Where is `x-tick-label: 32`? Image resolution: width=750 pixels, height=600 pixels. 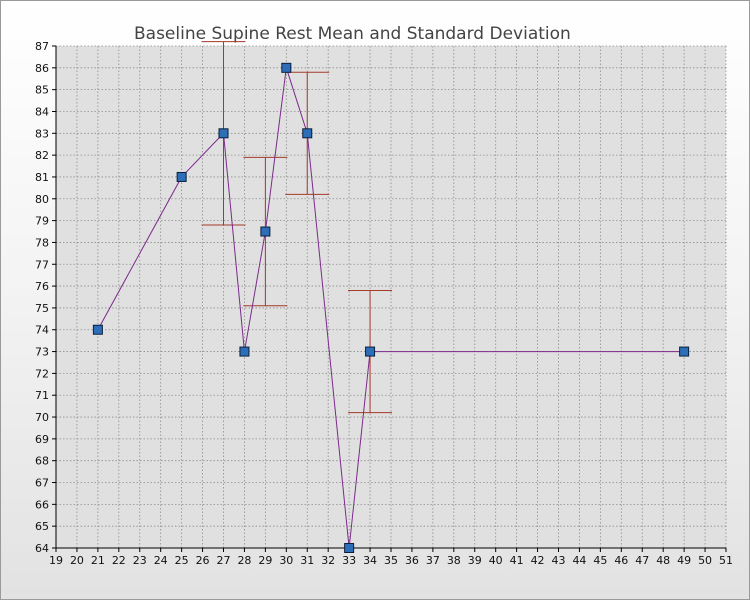
x-tick-label: 32 is located at coordinates (328, 560).